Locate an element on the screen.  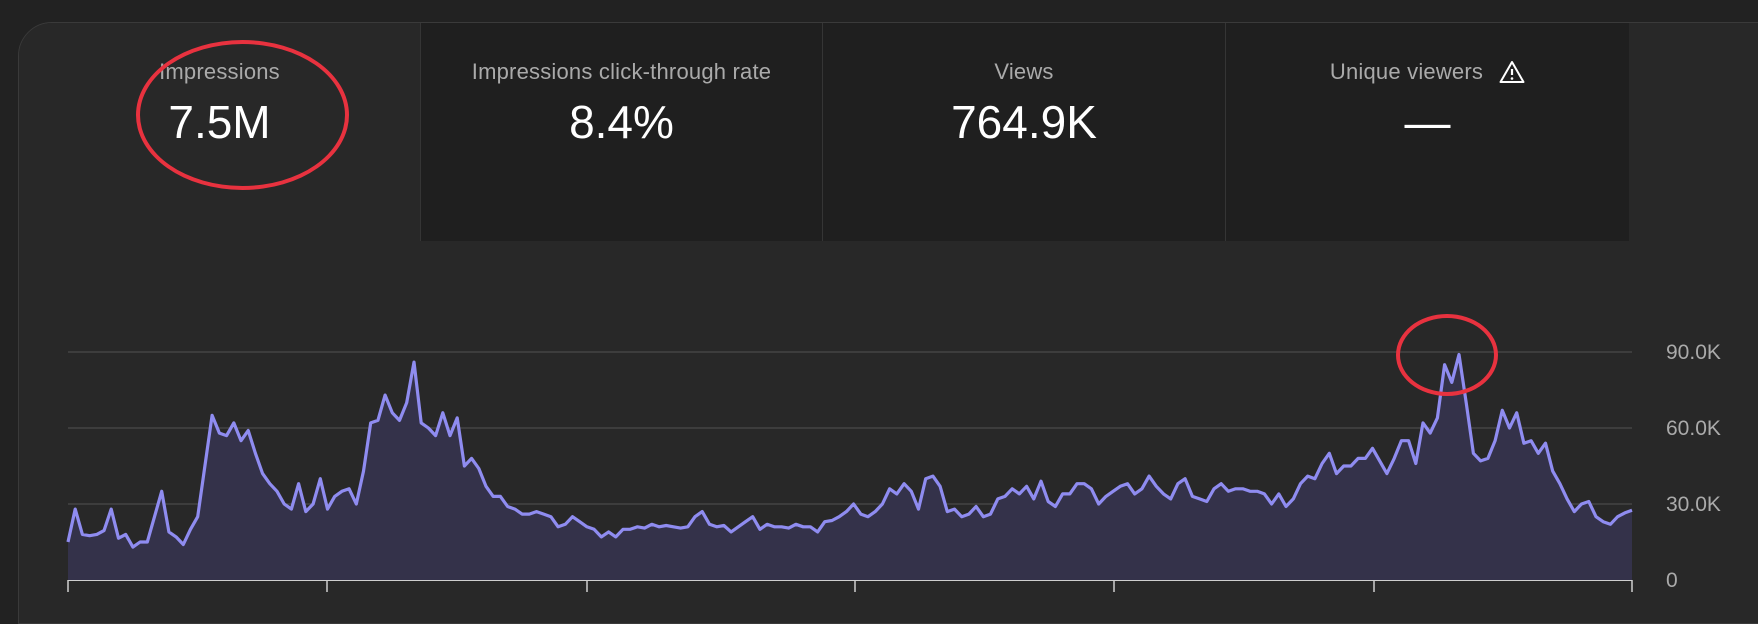
warning-icon is located at coordinates (1512, 72).